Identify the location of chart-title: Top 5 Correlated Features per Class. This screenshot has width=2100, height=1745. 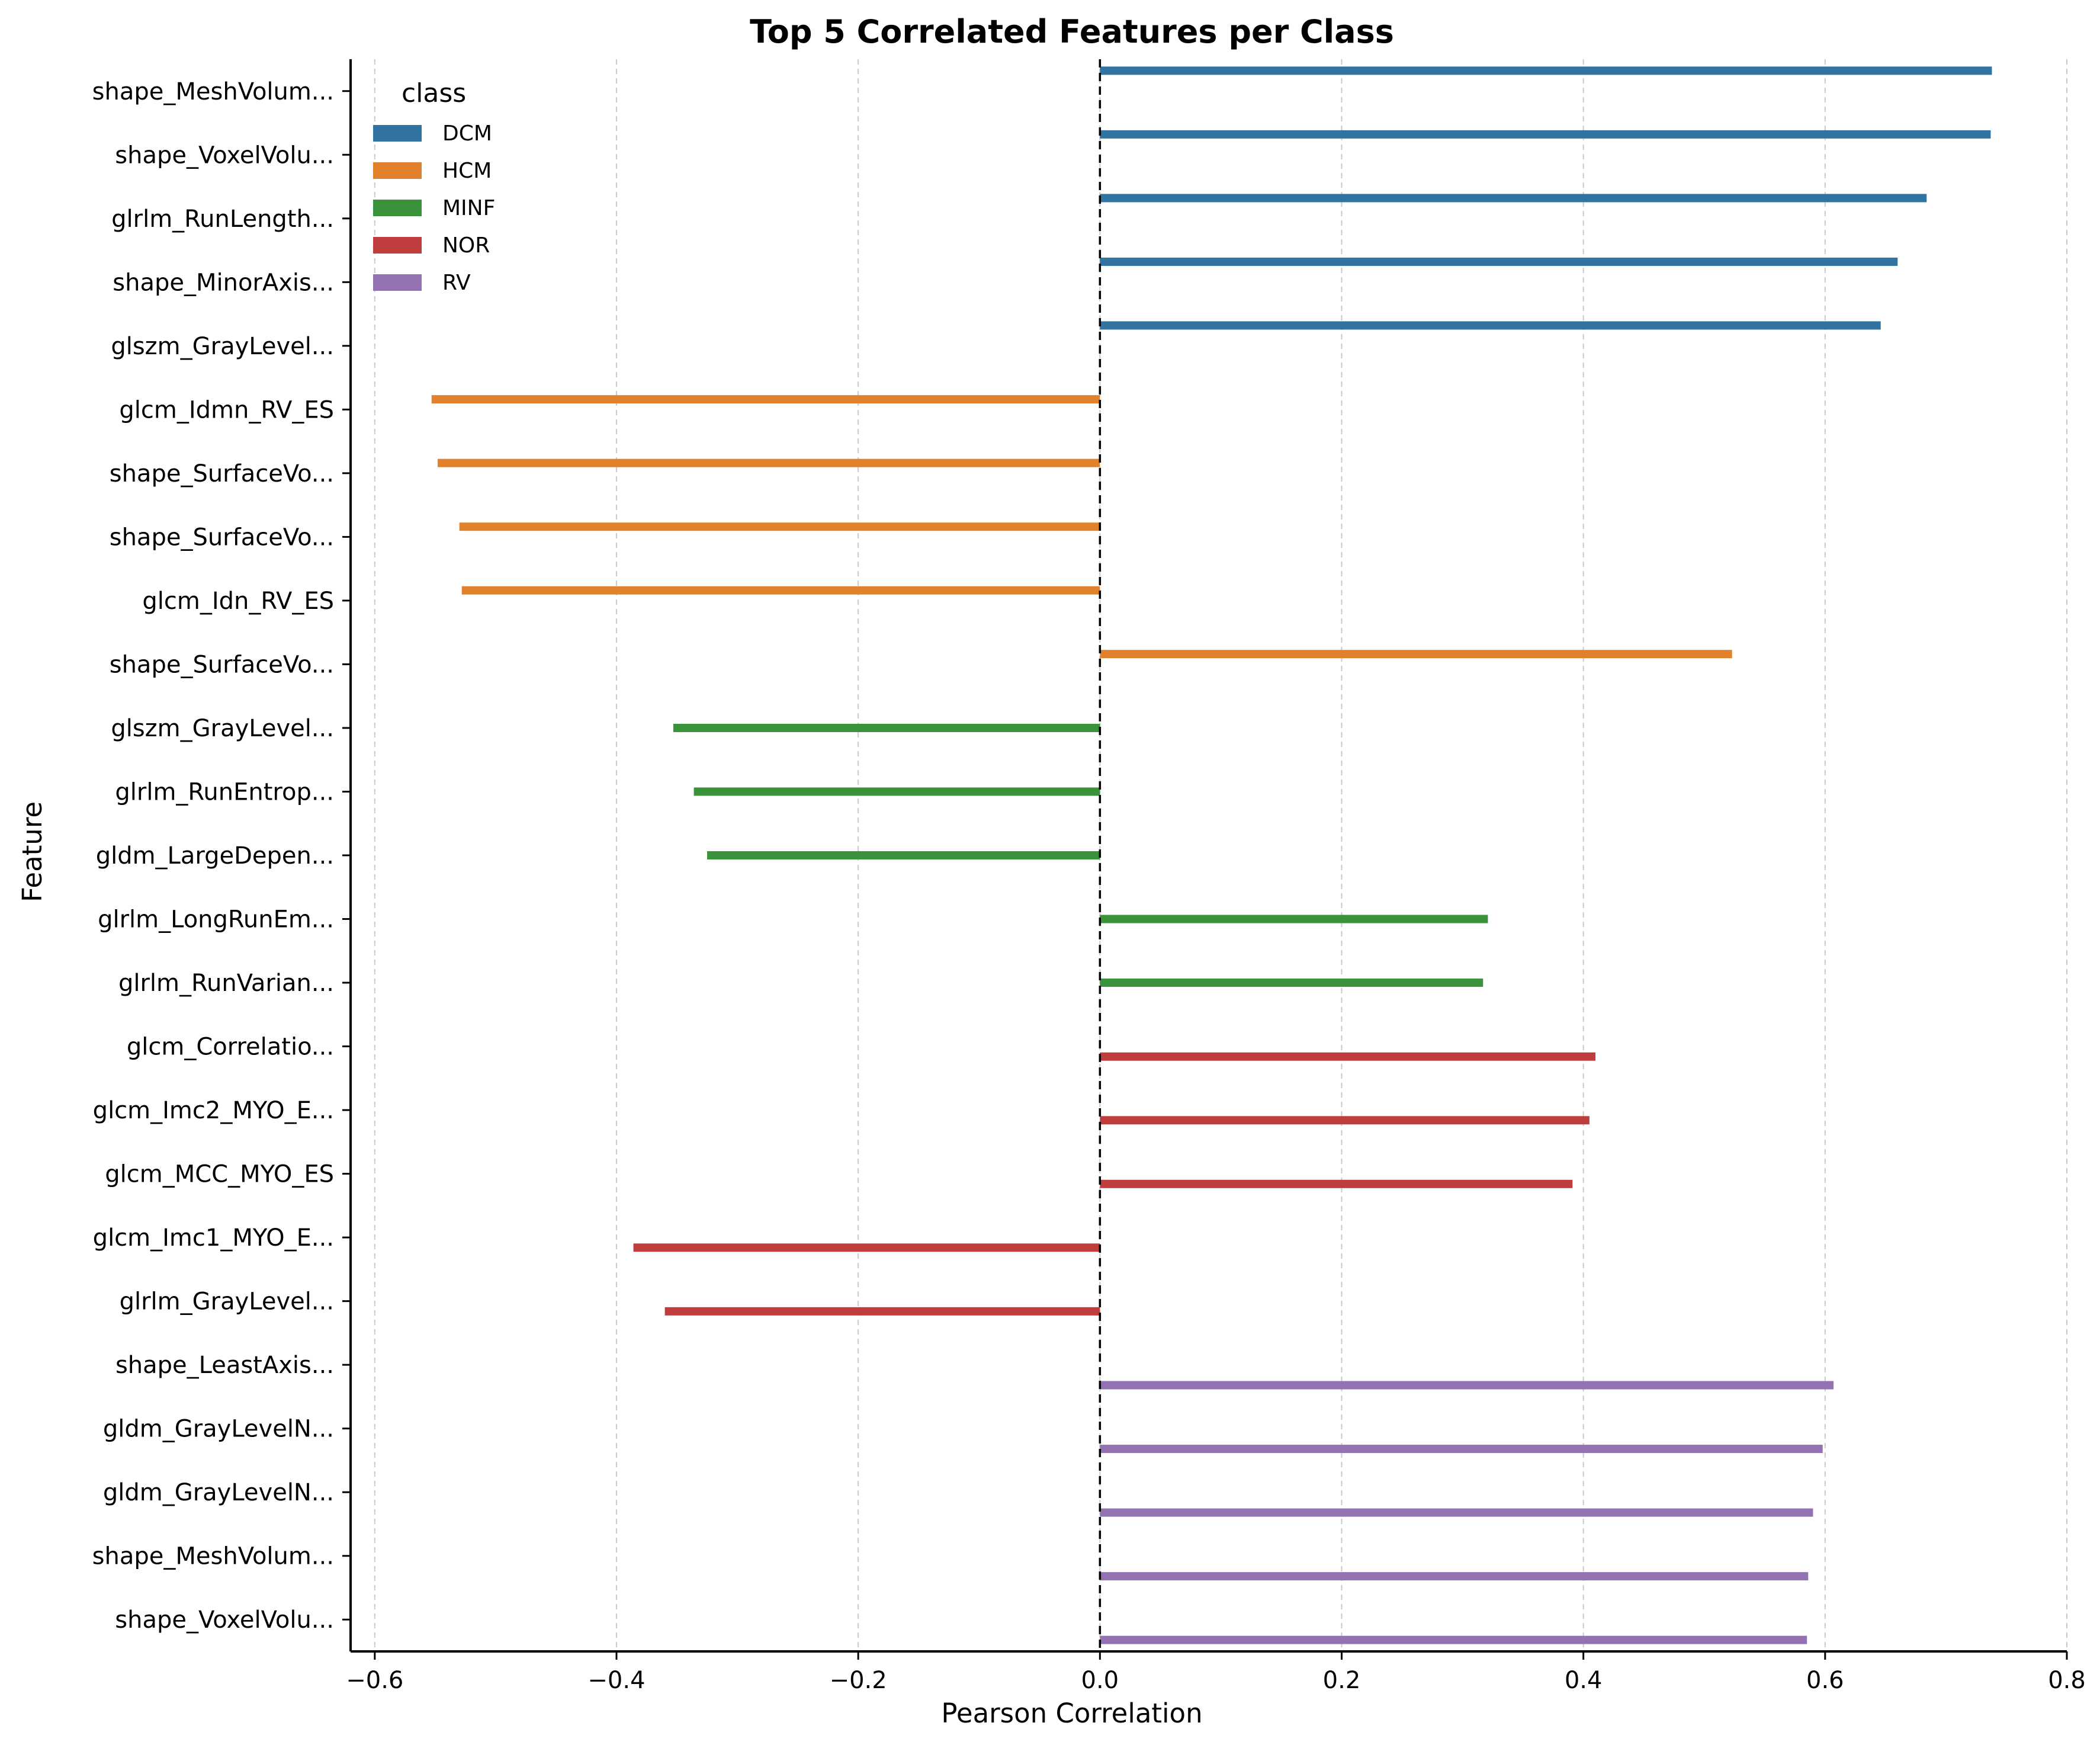
(1072, 31).